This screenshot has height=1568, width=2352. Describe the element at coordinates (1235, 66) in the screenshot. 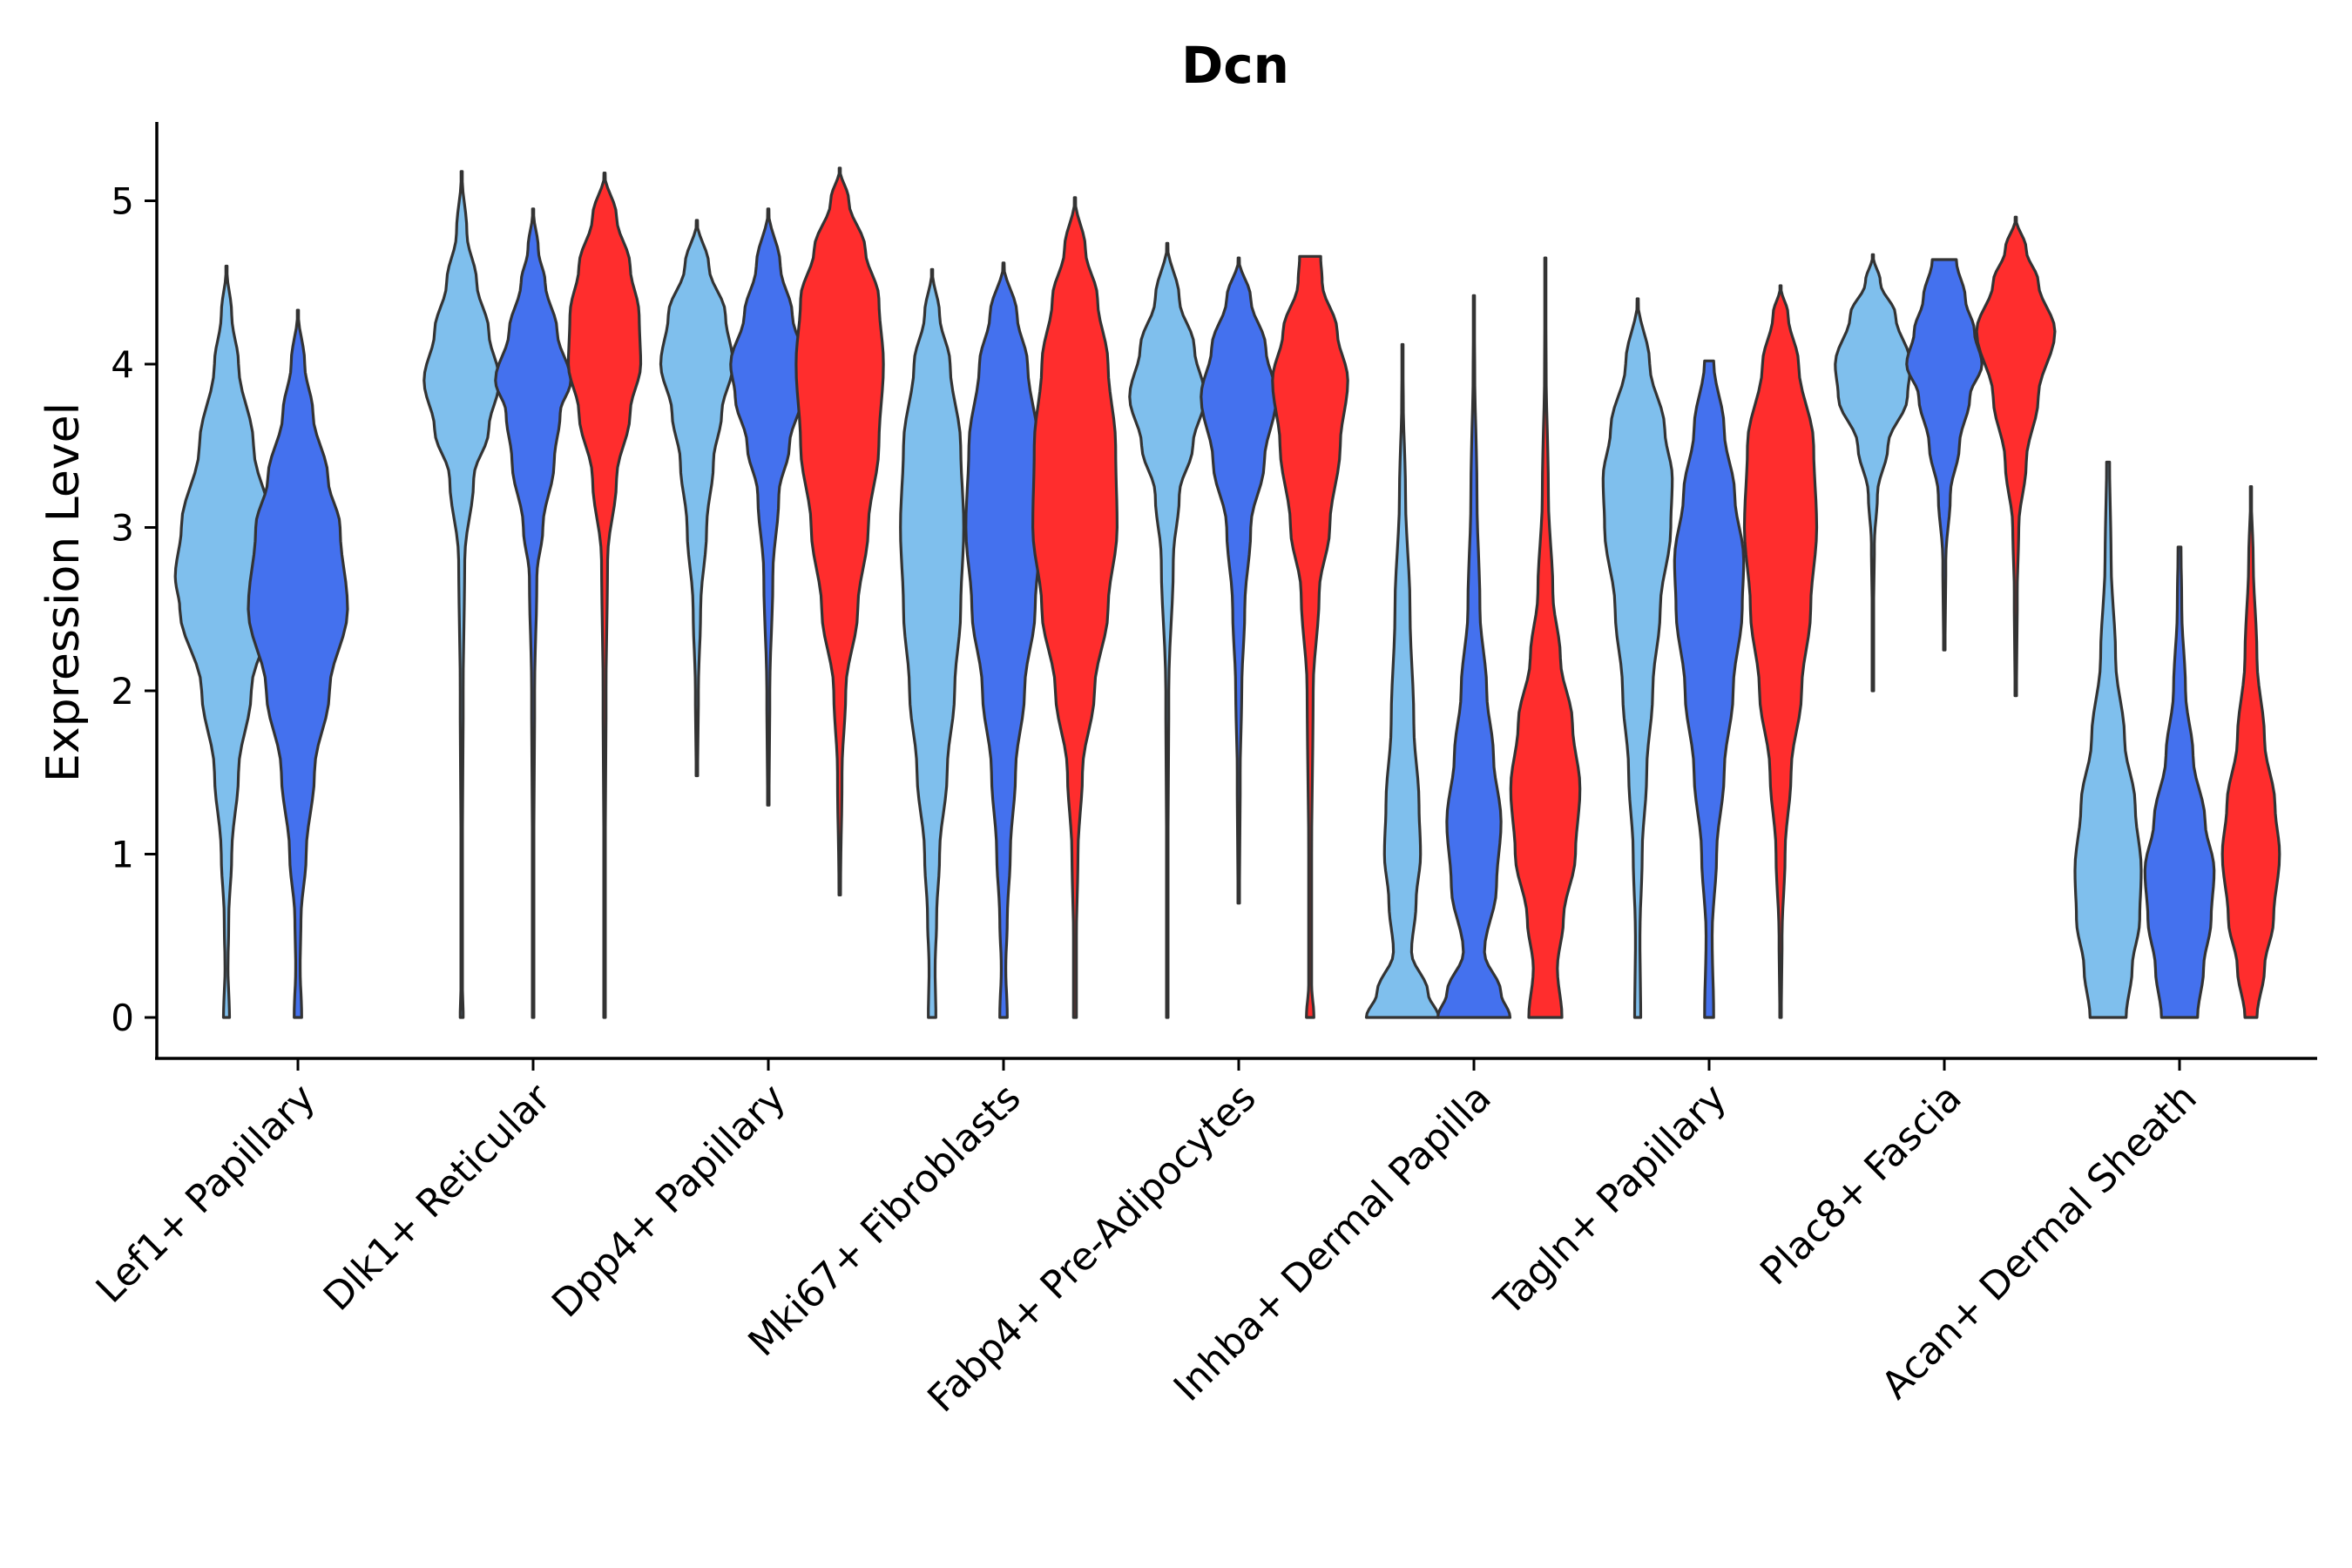

I see `chart-title: Dcn` at that location.